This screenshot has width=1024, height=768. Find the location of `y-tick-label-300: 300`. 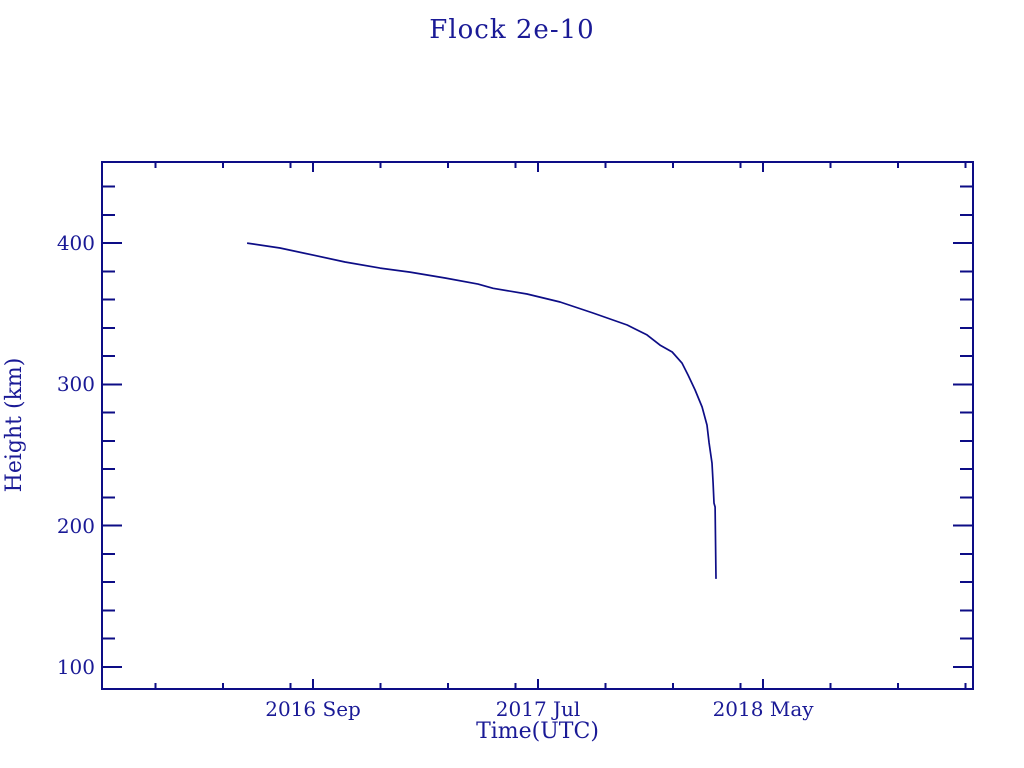

y-tick-label-300: 300 is located at coordinates (75, 384).